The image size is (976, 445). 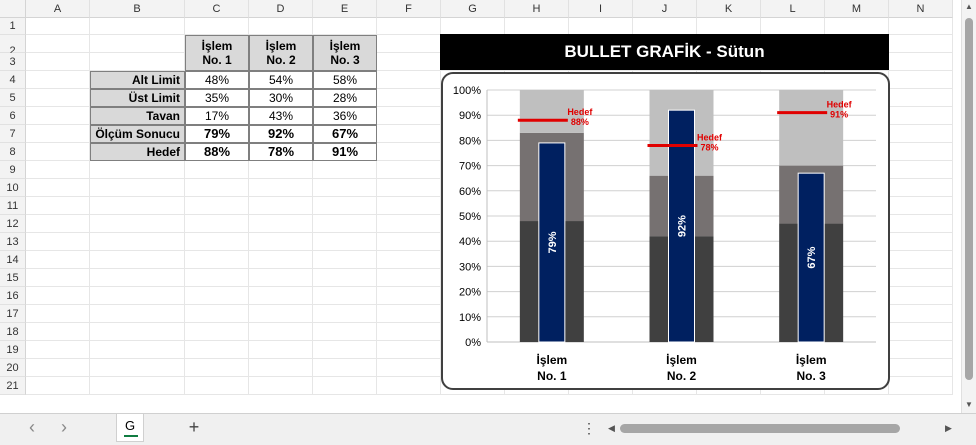 What do you see at coordinates (589, 428) in the screenshot?
I see `more-options-icon: ⋮` at bounding box center [589, 428].